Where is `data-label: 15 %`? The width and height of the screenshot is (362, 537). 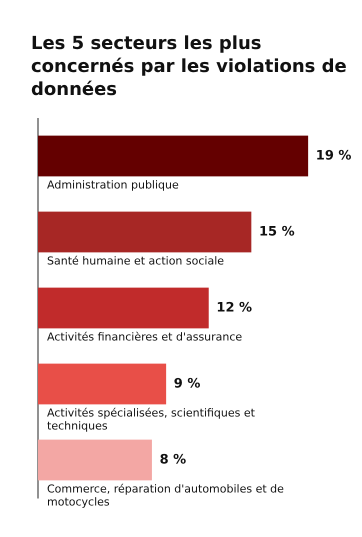
data-label: 15 % is located at coordinates (277, 232).